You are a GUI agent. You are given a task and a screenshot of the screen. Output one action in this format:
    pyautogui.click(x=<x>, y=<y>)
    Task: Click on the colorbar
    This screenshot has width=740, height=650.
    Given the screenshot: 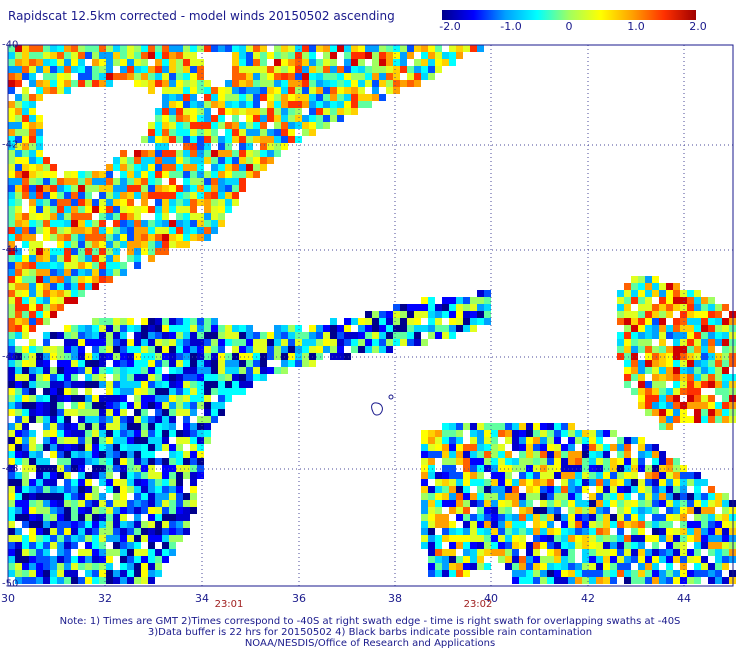 What is the action you would take?
    pyautogui.click(x=569, y=15)
    